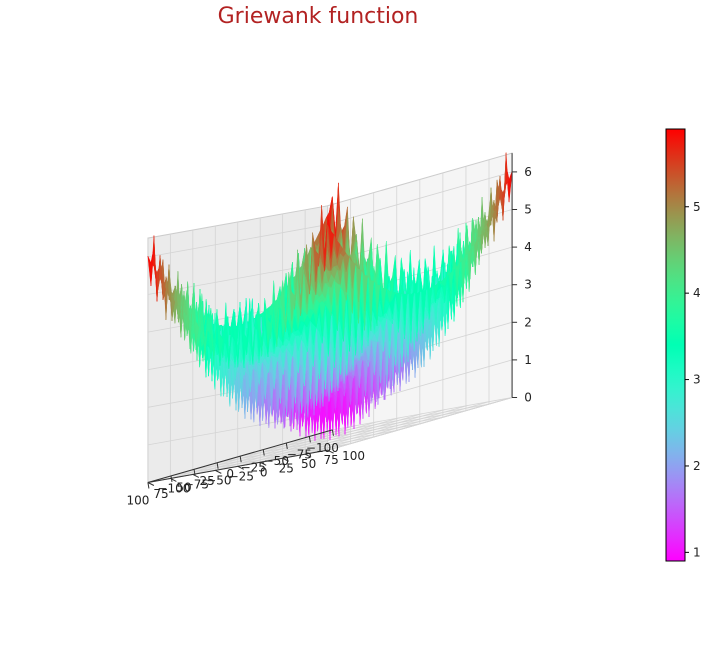 This screenshot has height=663, width=714. Describe the element at coordinates (137, 501) in the screenshot. I see `x-tick-label: 100` at that location.